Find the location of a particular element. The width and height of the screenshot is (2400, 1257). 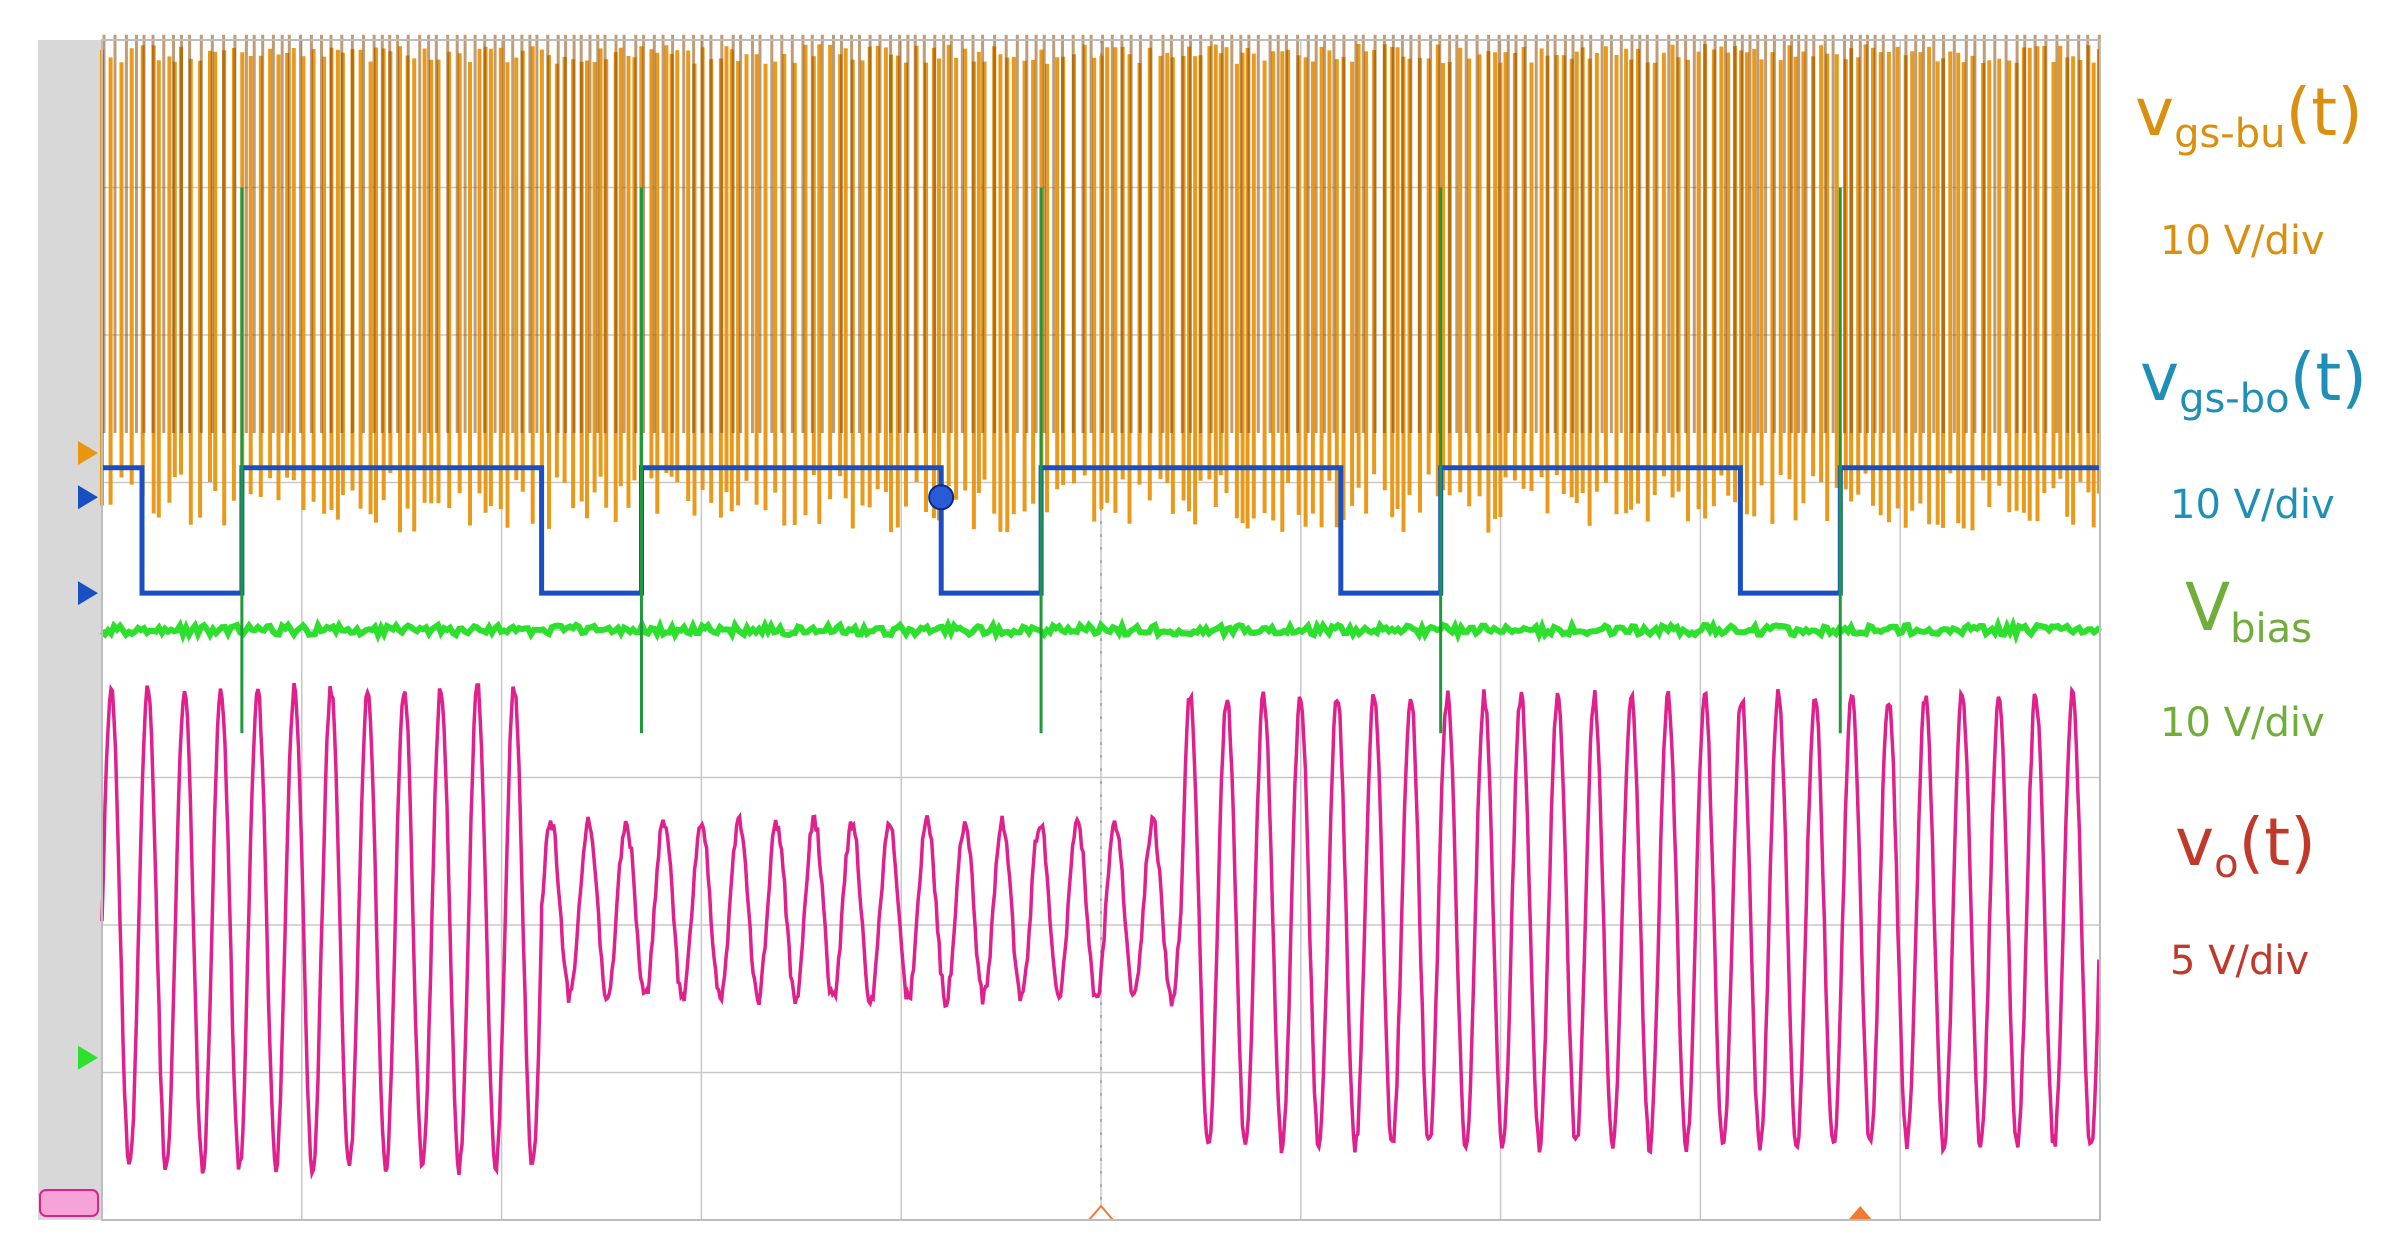

label-vo-main: v is located at coordinates (2195, 842).